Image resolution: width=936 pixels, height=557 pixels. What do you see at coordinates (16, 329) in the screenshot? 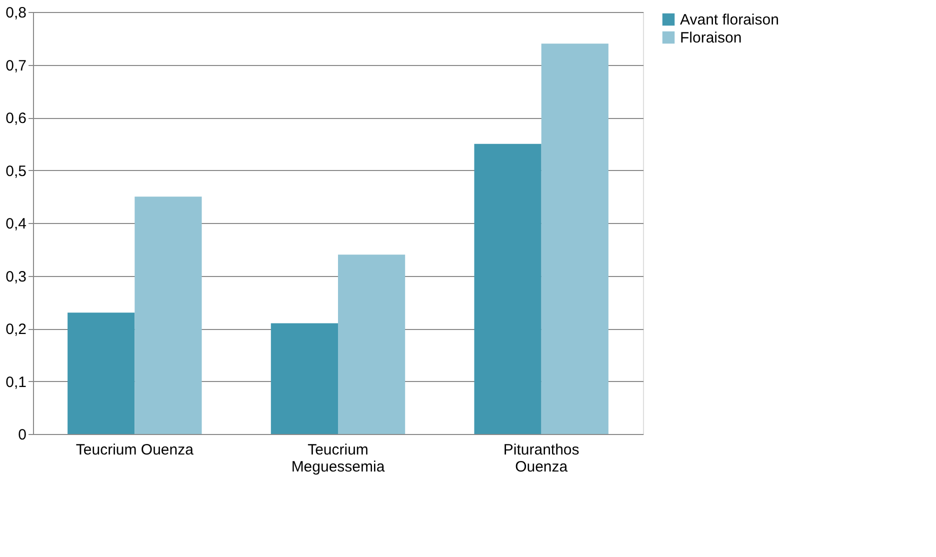
I see `y-tick-label: 0,2` at bounding box center [16, 329].